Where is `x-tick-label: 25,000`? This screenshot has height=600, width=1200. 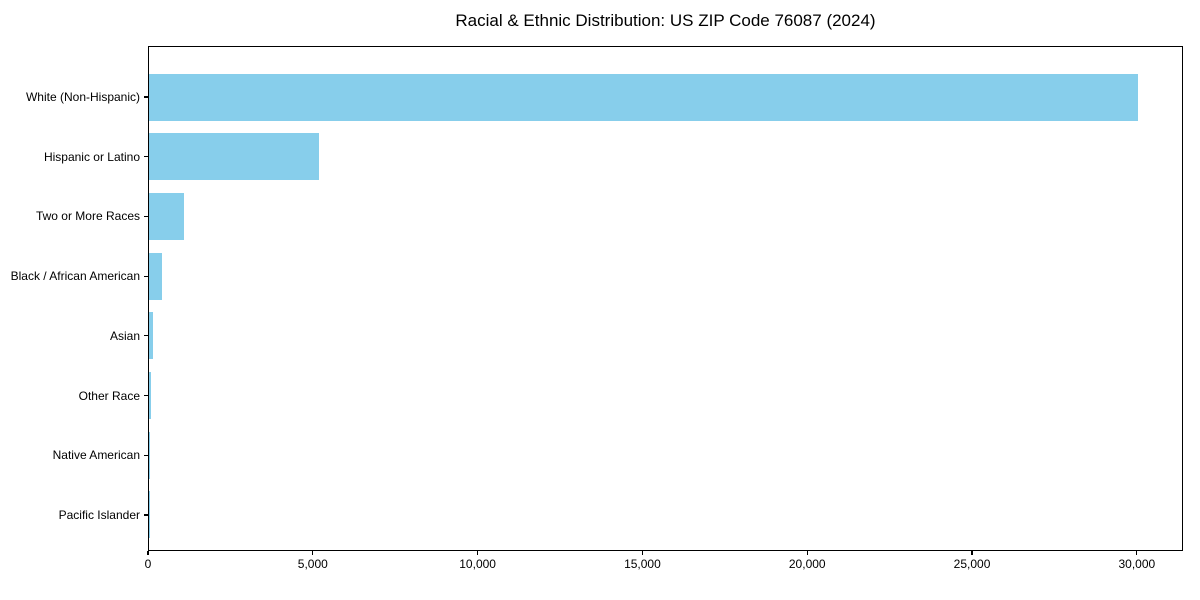 x-tick-label: 25,000 is located at coordinates (972, 564).